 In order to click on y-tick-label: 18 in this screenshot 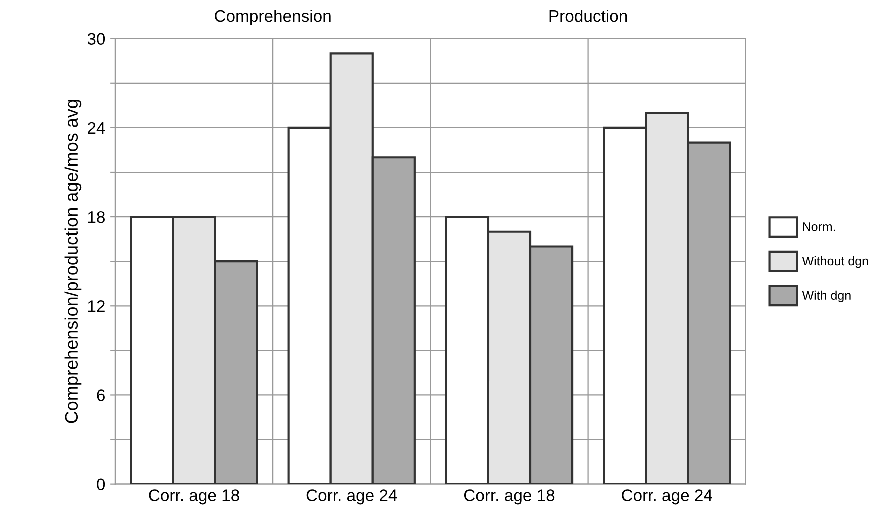, I will do `click(96, 217)`.